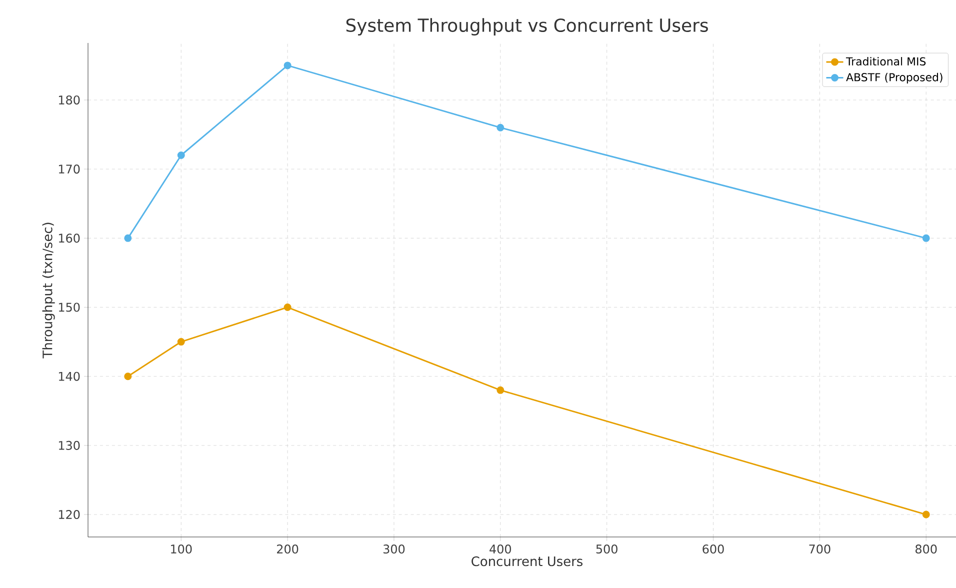 This screenshot has width=956, height=588. What do you see at coordinates (69, 169) in the screenshot?
I see `y-tick-label: 170` at bounding box center [69, 169].